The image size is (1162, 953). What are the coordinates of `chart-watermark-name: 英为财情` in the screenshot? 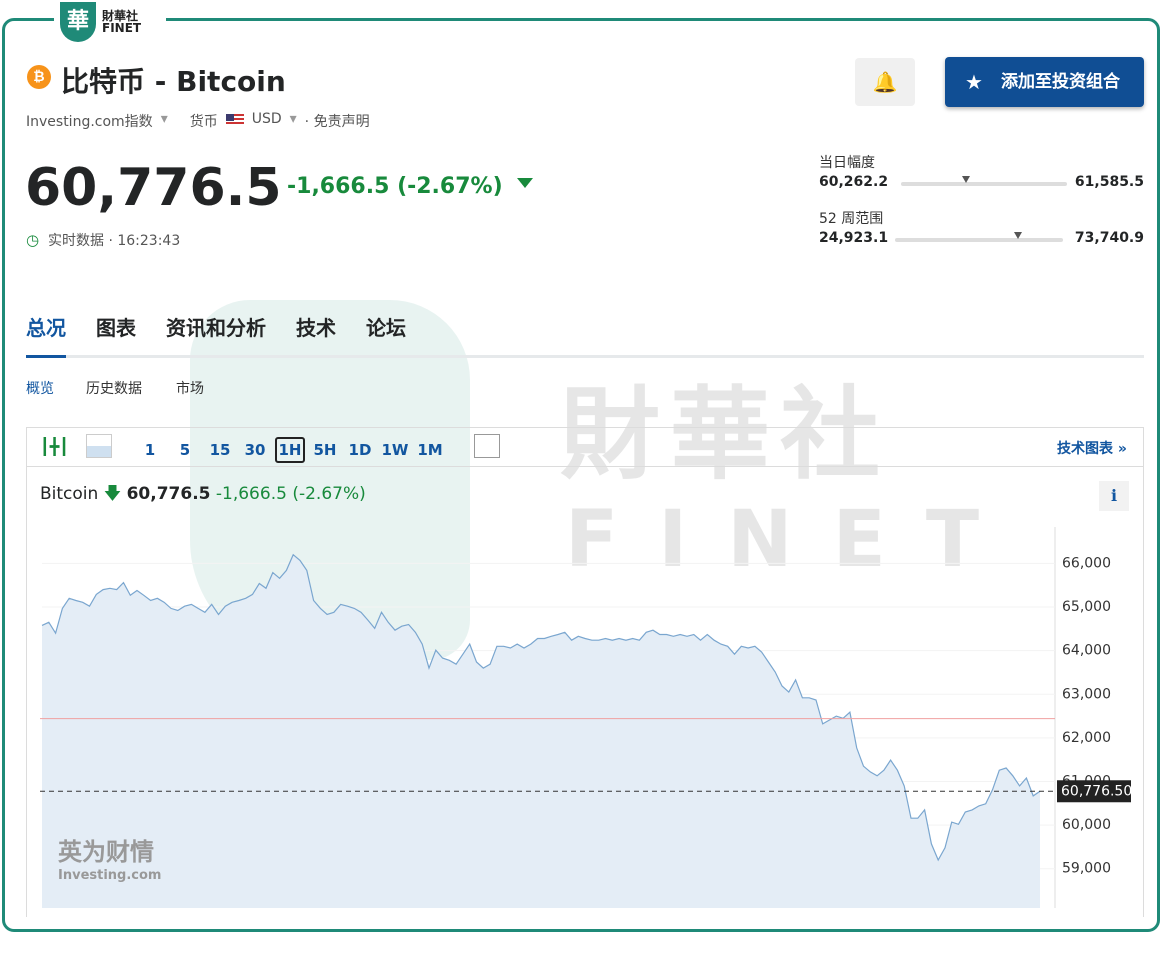 It's located at (106, 852).